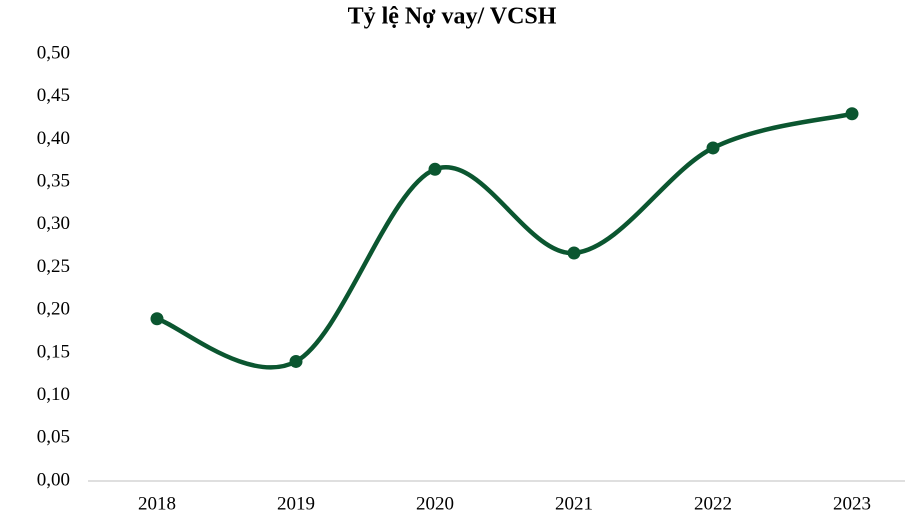 This screenshot has height=522, width=905. I want to click on x-tick-label: 2023, so click(852, 503).